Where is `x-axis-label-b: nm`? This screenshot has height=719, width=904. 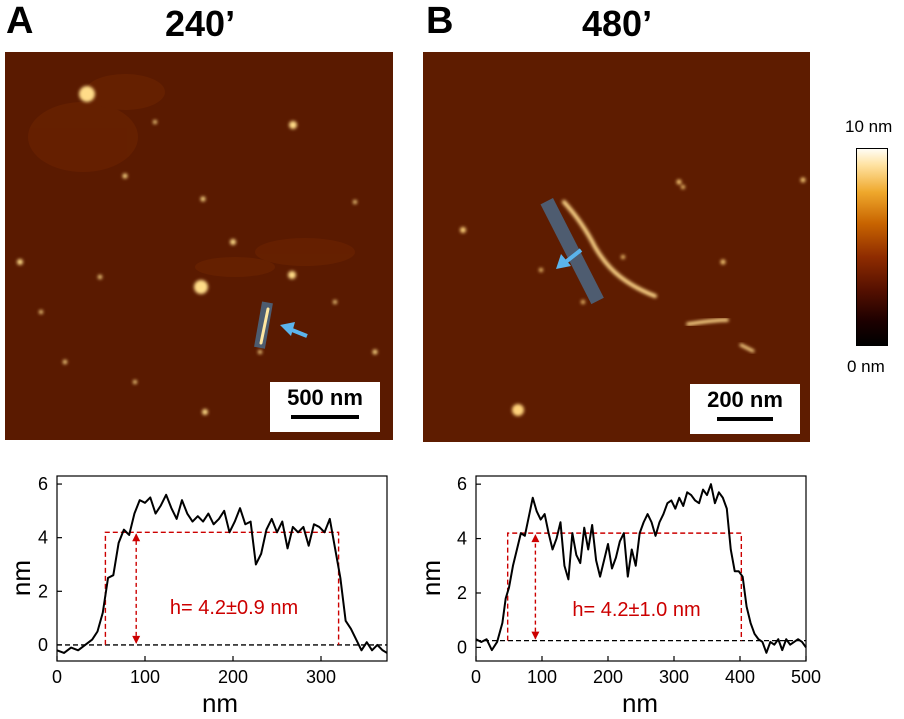
x-axis-label-b: nm is located at coordinates (640, 703).